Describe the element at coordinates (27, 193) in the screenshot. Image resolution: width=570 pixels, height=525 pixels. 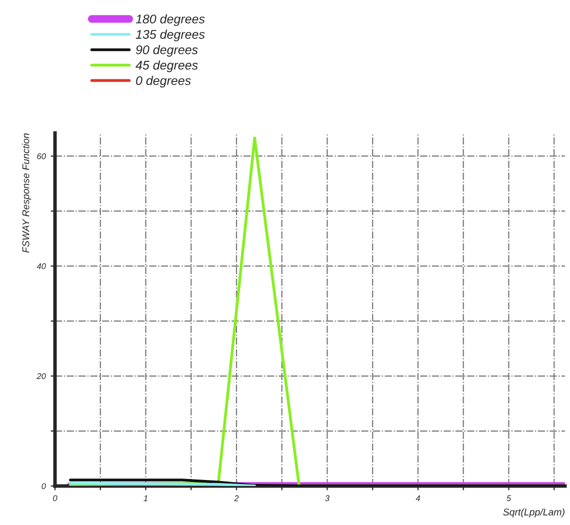
I see `y-axis-title: FSWAY Response Function` at that location.